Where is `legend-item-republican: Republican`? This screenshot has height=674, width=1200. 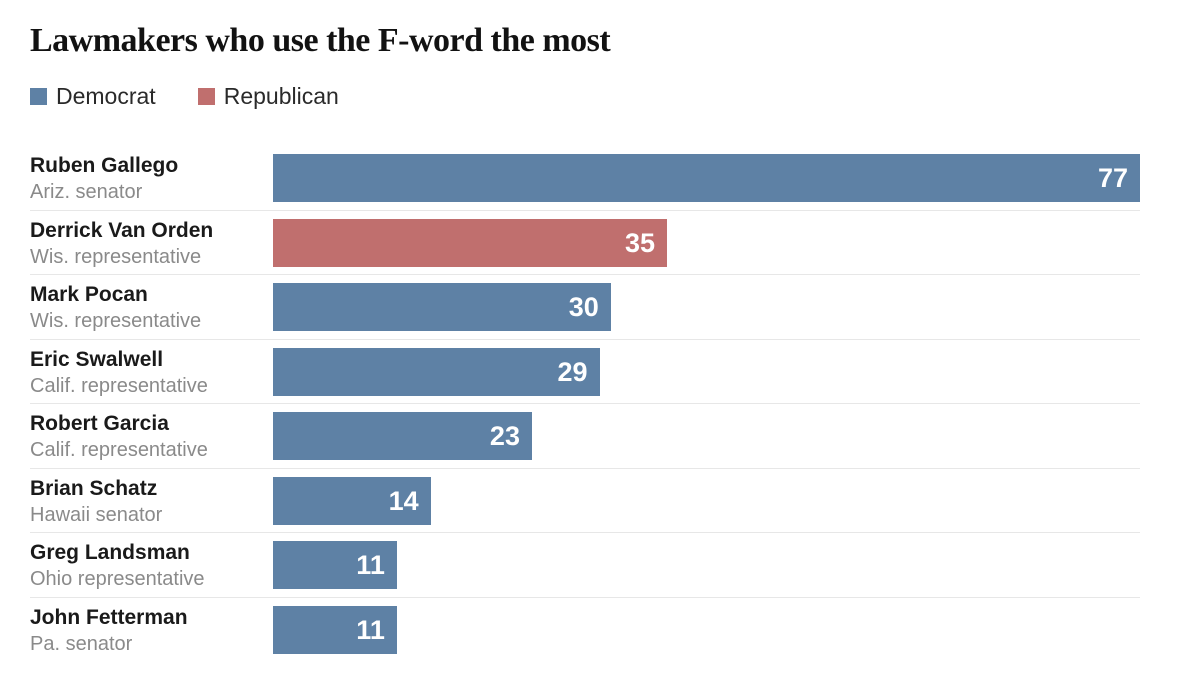
legend-item-republican: Republican is located at coordinates (268, 96).